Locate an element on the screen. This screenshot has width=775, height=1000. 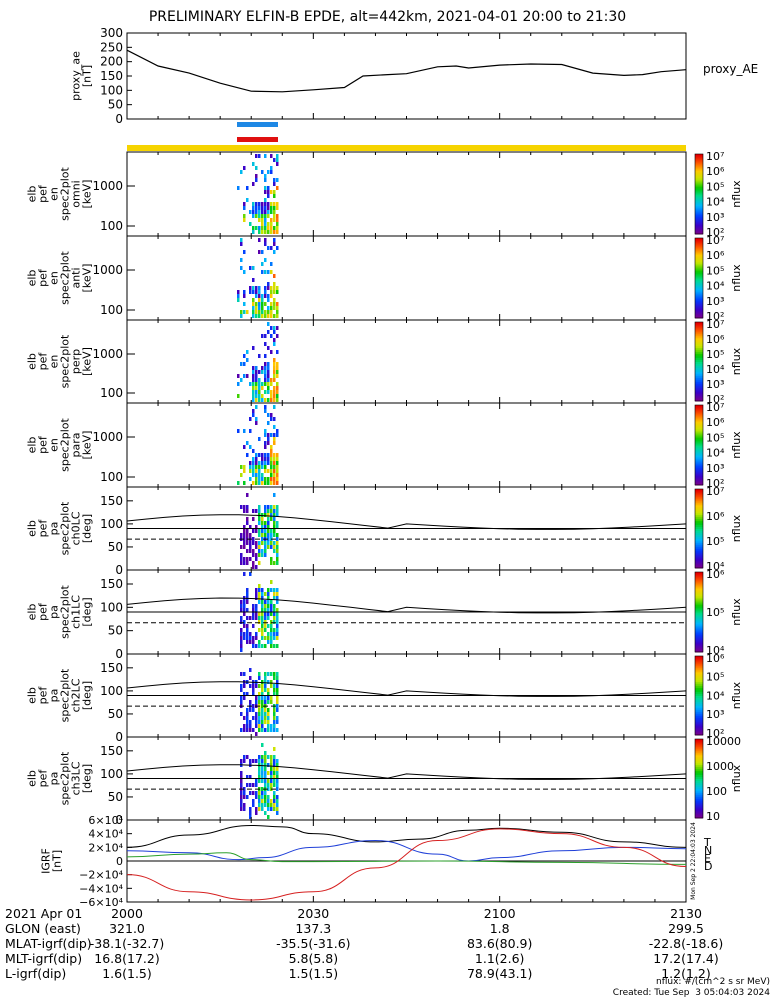
date-label: 2021 Apr 01 is located at coordinates (44, 913).